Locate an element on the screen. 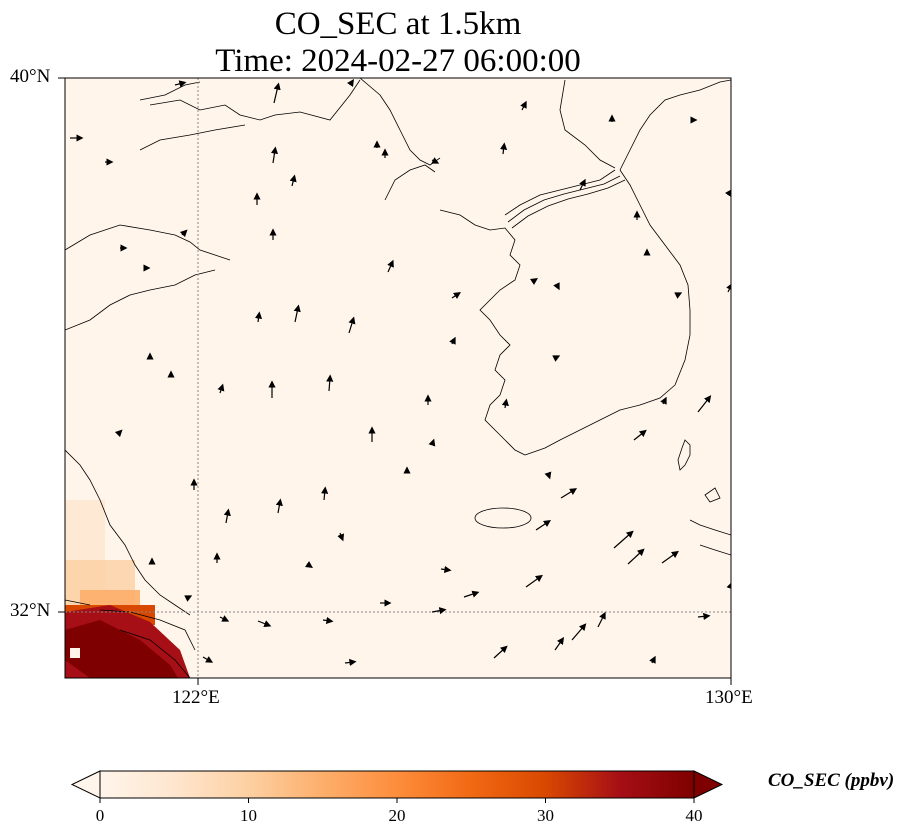 This screenshot has height=836, width=916. colorbar-label: CO_SEC (ppbv) is located at coordinates (831, 780).